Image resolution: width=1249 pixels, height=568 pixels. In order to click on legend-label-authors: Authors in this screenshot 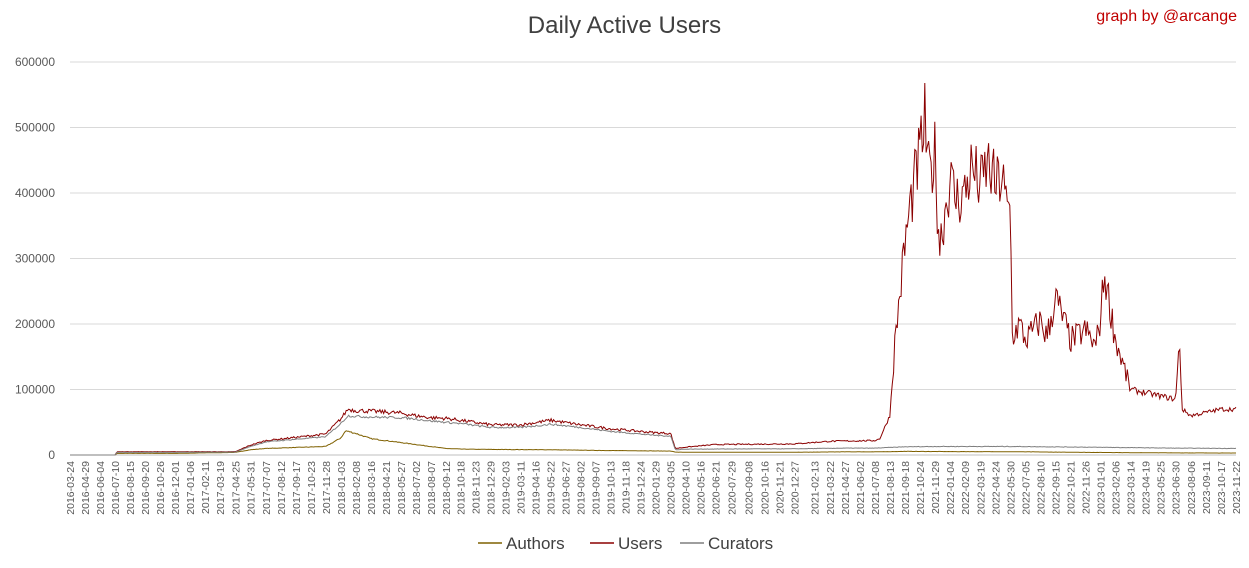, I will do `click(535, 543)`.